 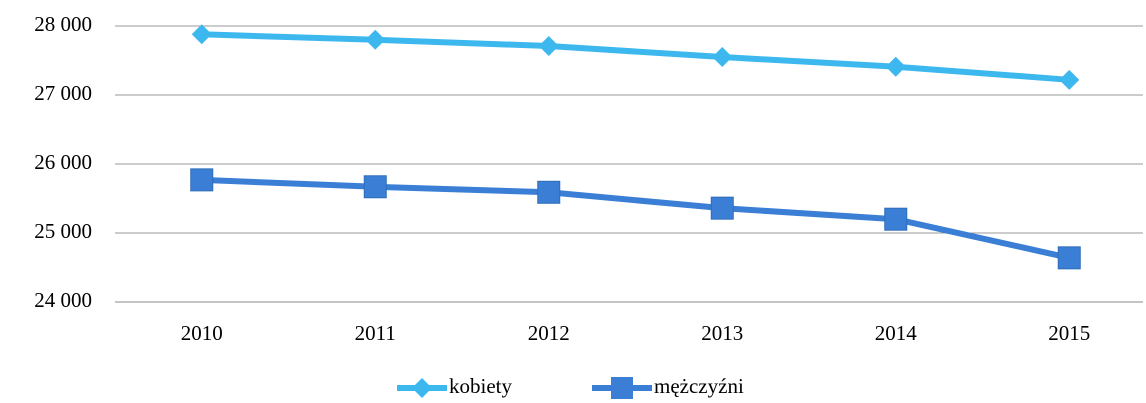 What do you see at coordinates (635, 57) in the screenshot?
I see `series-line` at bounding box center [635, 57].